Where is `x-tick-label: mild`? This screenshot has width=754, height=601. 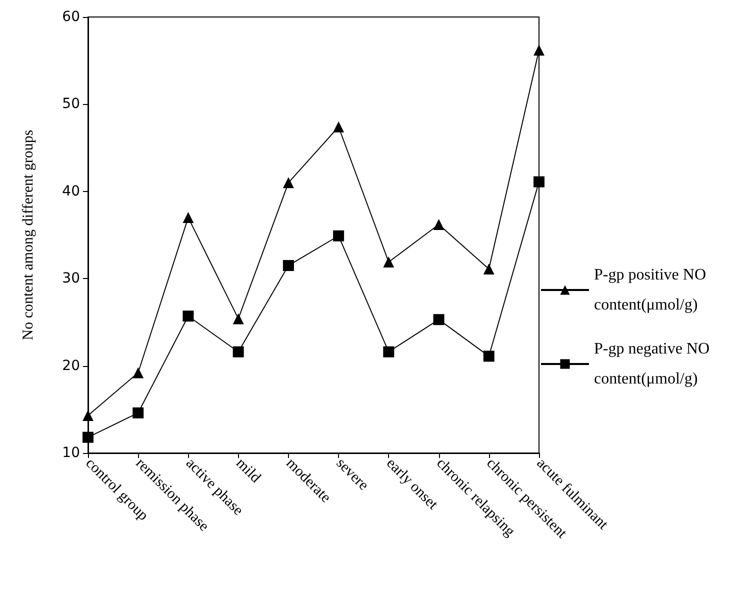 x-tick-label: mild is located at coordinates (248, 470).